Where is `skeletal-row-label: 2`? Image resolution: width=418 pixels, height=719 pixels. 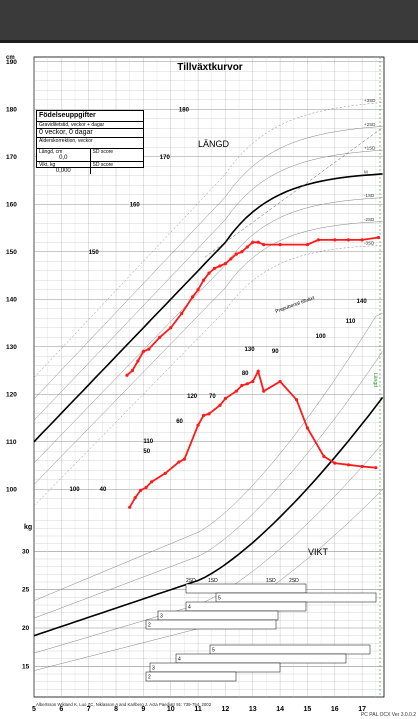
skeletal-row-label: 2 is located at coordinates (149, 626).